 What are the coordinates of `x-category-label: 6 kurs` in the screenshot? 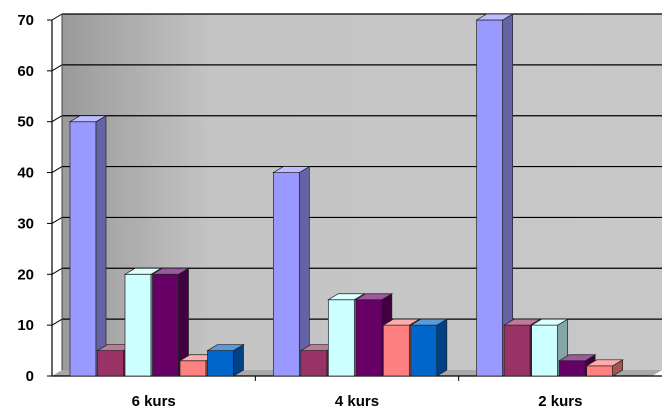 It's located at (154, 401).